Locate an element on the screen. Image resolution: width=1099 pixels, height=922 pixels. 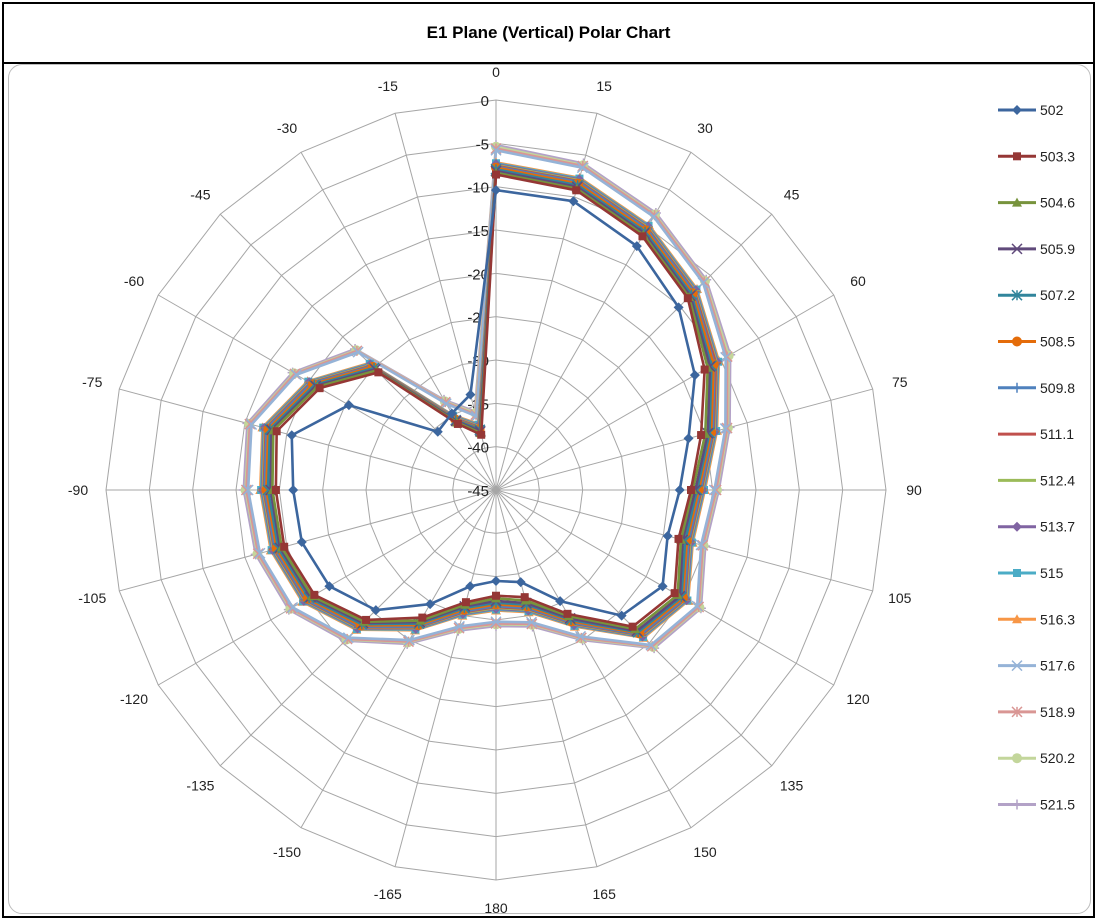
legend-label: 502 is located at coordinates (1052, 110).